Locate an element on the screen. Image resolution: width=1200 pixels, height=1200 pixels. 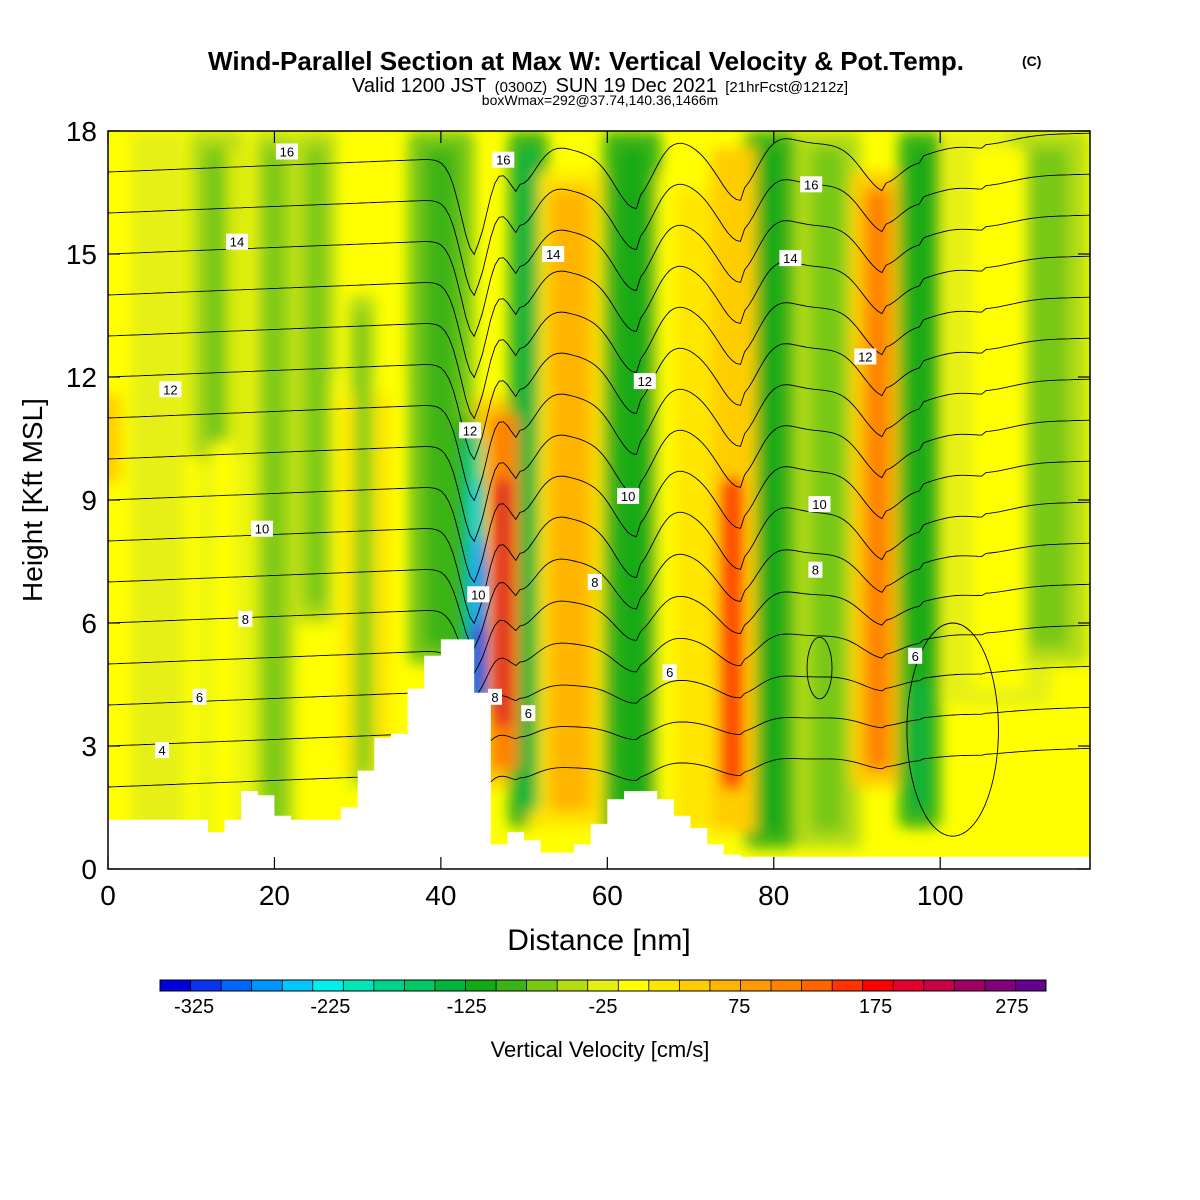
x-tick-label: 80 is located at coordinates (773, 895).